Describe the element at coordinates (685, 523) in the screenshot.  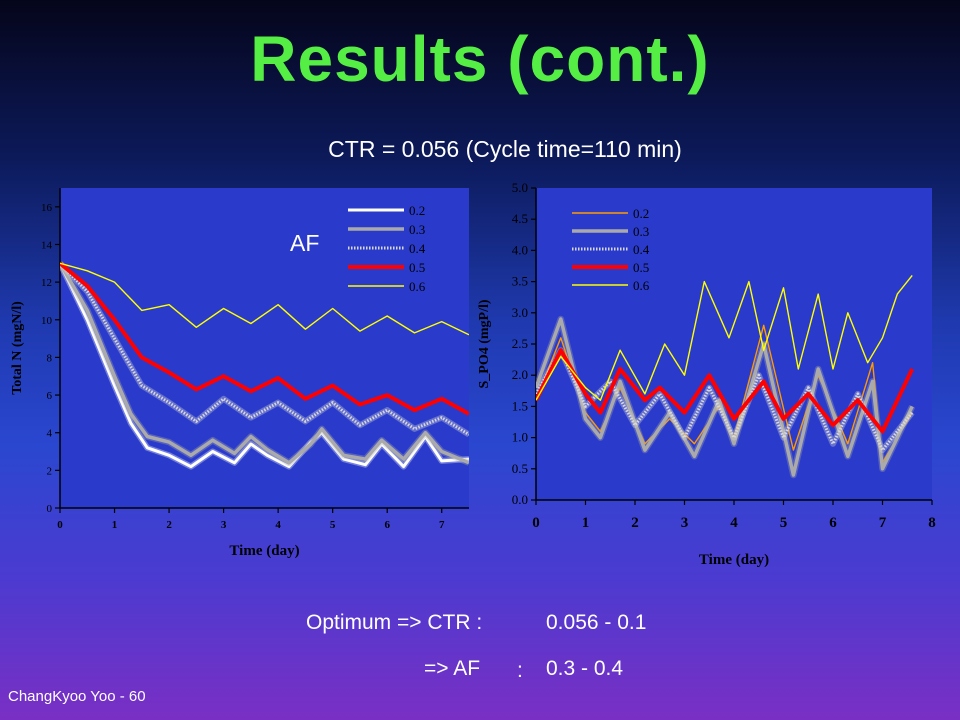
I see `s-po4-x-tick-label: 3` at that location.